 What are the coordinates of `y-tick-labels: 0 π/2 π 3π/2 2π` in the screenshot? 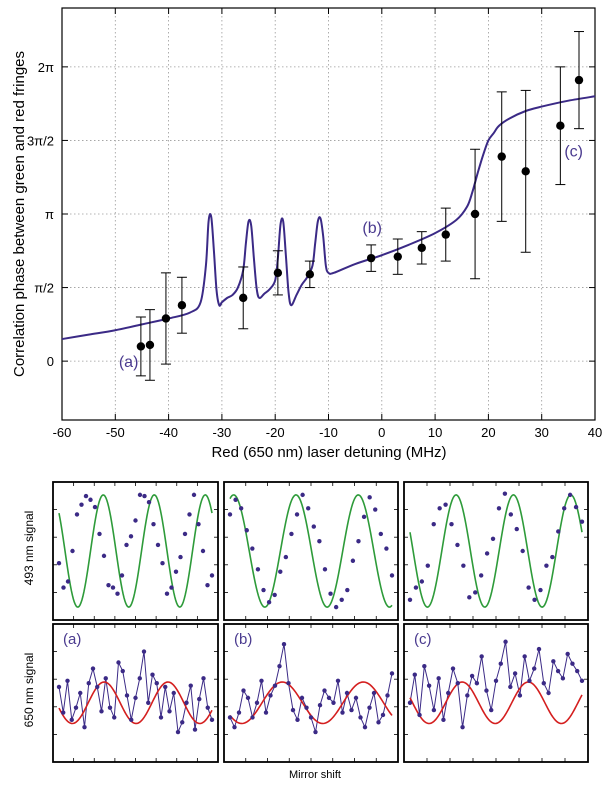 It's located at (40, 214).